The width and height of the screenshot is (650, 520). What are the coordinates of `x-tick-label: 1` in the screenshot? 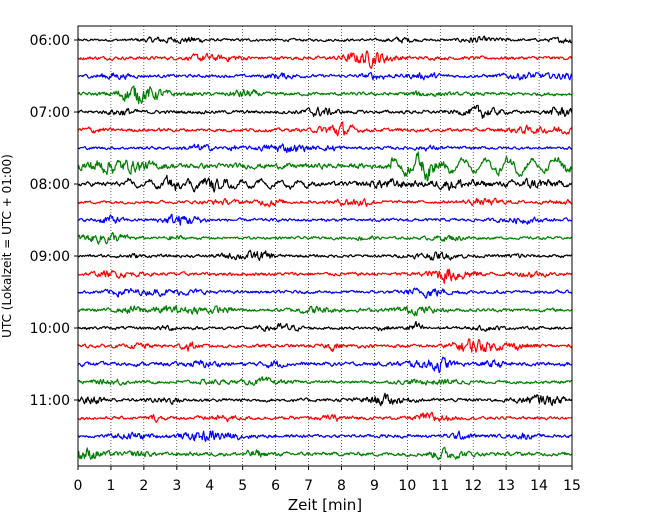 It's located at (110, 486).